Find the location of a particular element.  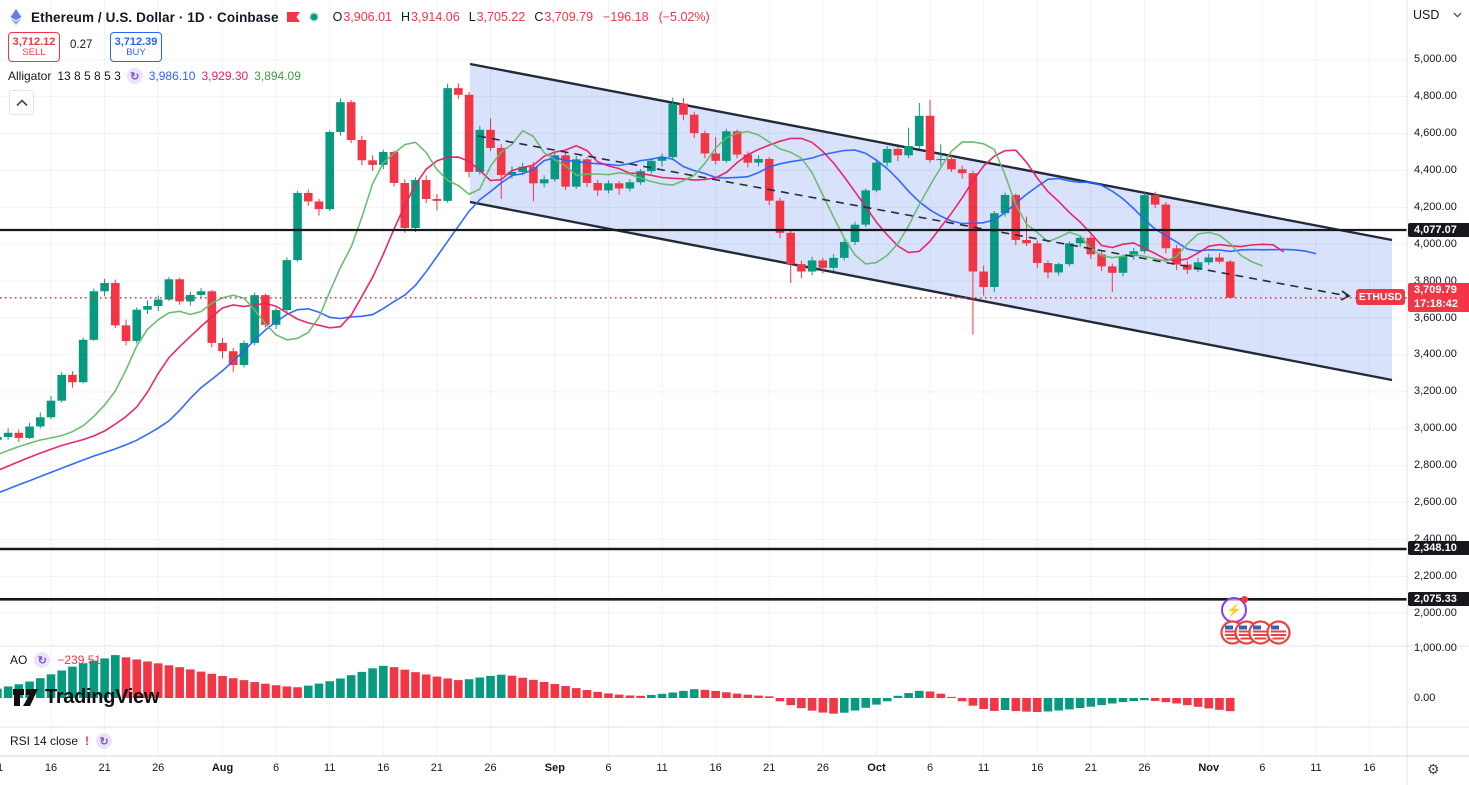

price-badge: 2,075.33 is located at coordinates (1438, 598).